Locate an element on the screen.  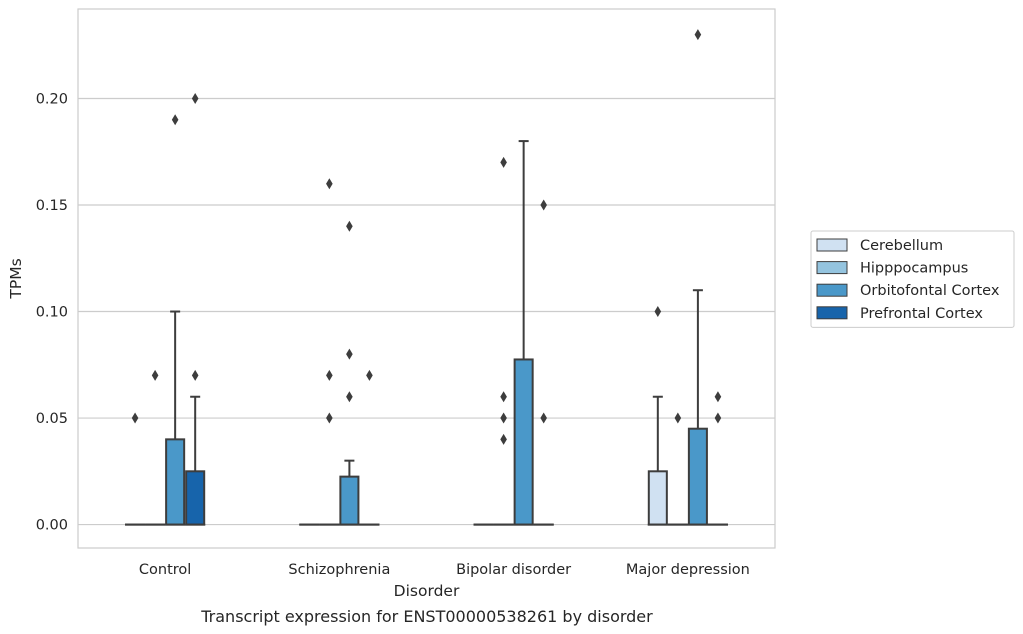
y-tick-label: 0.15 is located at coordinates (52, 206).